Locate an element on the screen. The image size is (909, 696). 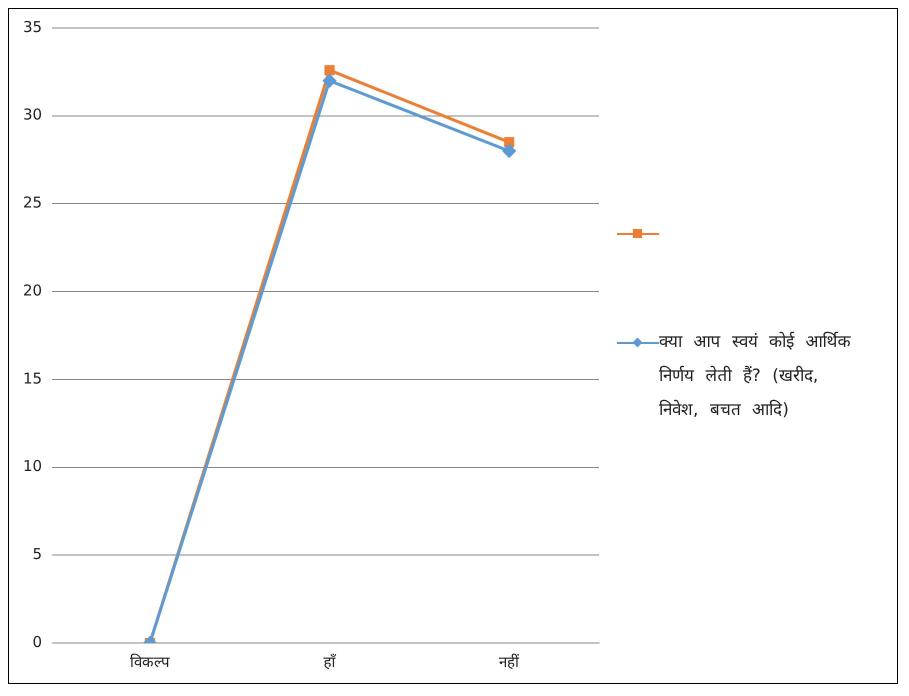
y-tick-label: 15 is located at coordinates (32, 378).